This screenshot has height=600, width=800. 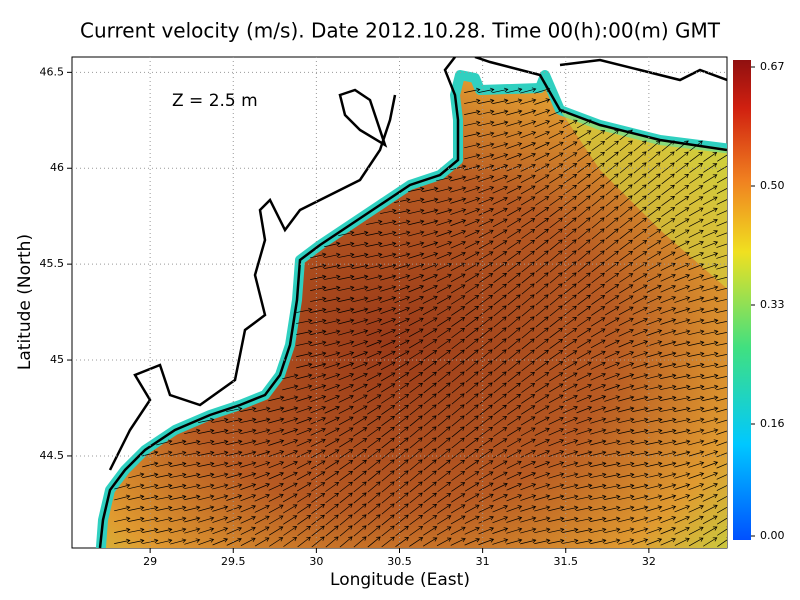 What do you see at coordinates (400, 580) in the screenshot?
I see `x-axis-label: Longitude (East)` at bounding box center [400, 580].